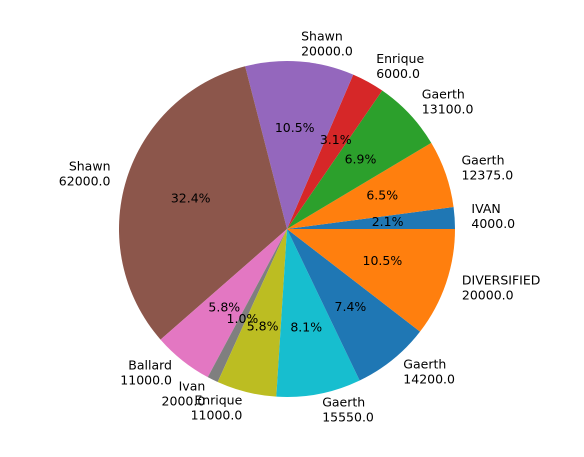  I want to click on slice-category-label: Gaerth 14200.0, so click(429, 372).